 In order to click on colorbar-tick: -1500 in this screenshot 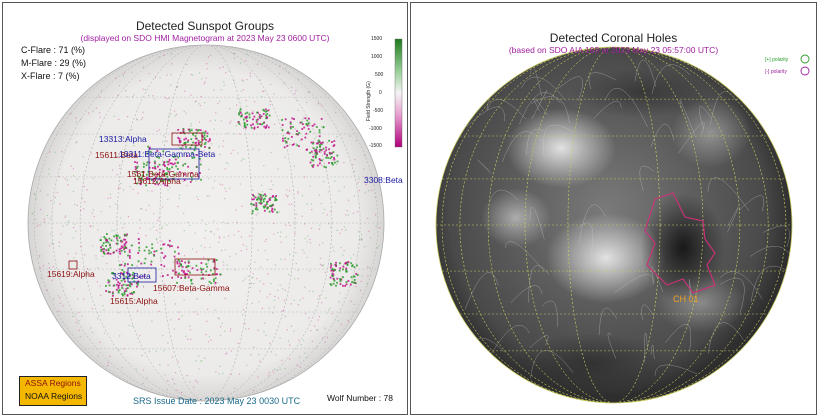, I will do `click(375, 146)`.